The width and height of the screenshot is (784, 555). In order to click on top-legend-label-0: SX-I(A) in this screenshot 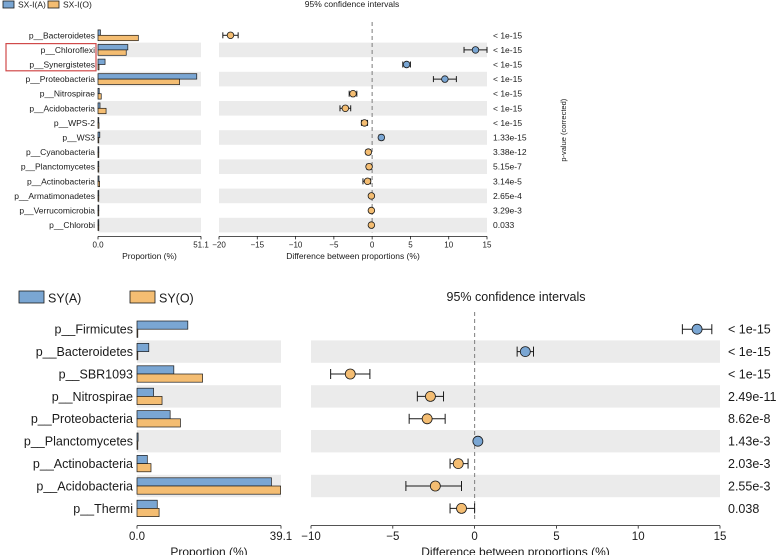, I will do `click(32, 5)`.